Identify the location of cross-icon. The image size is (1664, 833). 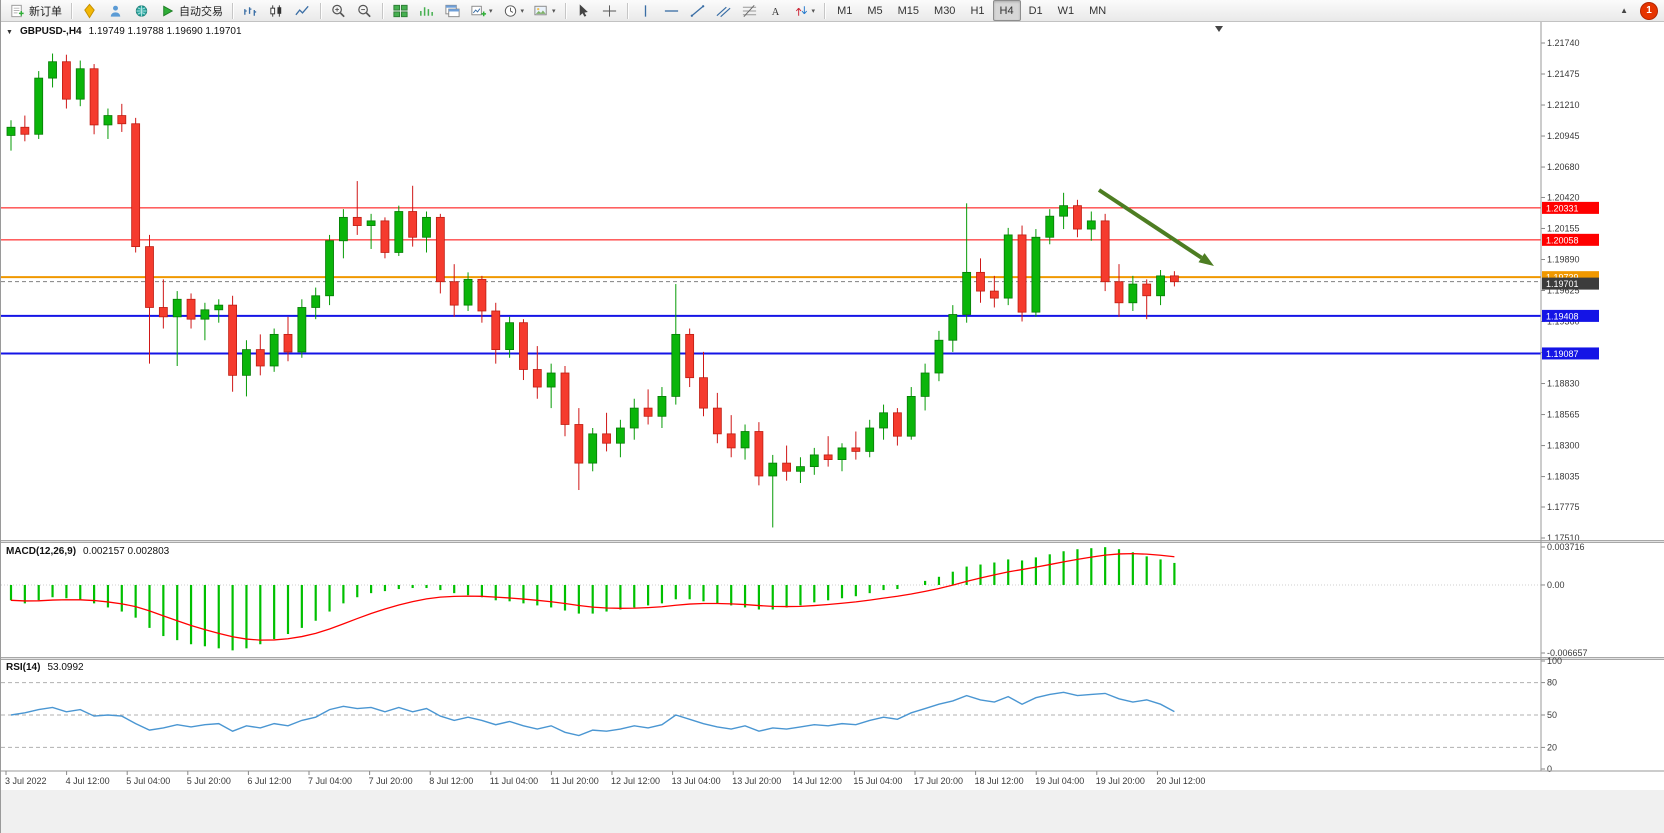
(609, 11).